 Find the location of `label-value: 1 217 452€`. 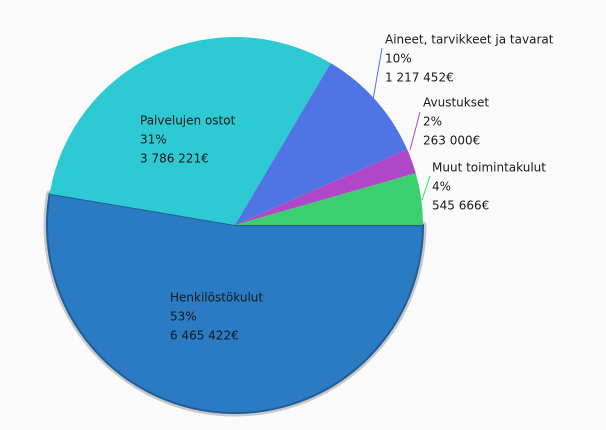

label-value: 1 217 452€ is located at coordinates (419, 78).